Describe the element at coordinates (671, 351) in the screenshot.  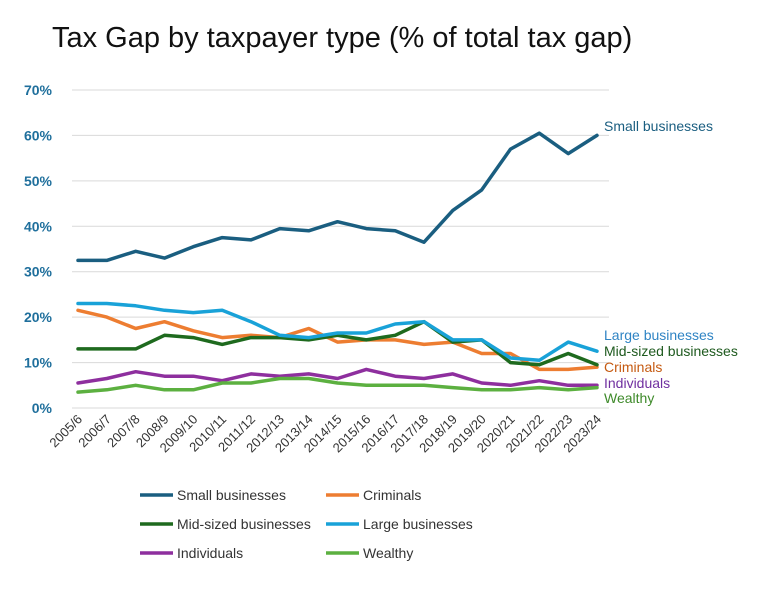
I see `series-end-label: Mid-sized businesses` at that location.